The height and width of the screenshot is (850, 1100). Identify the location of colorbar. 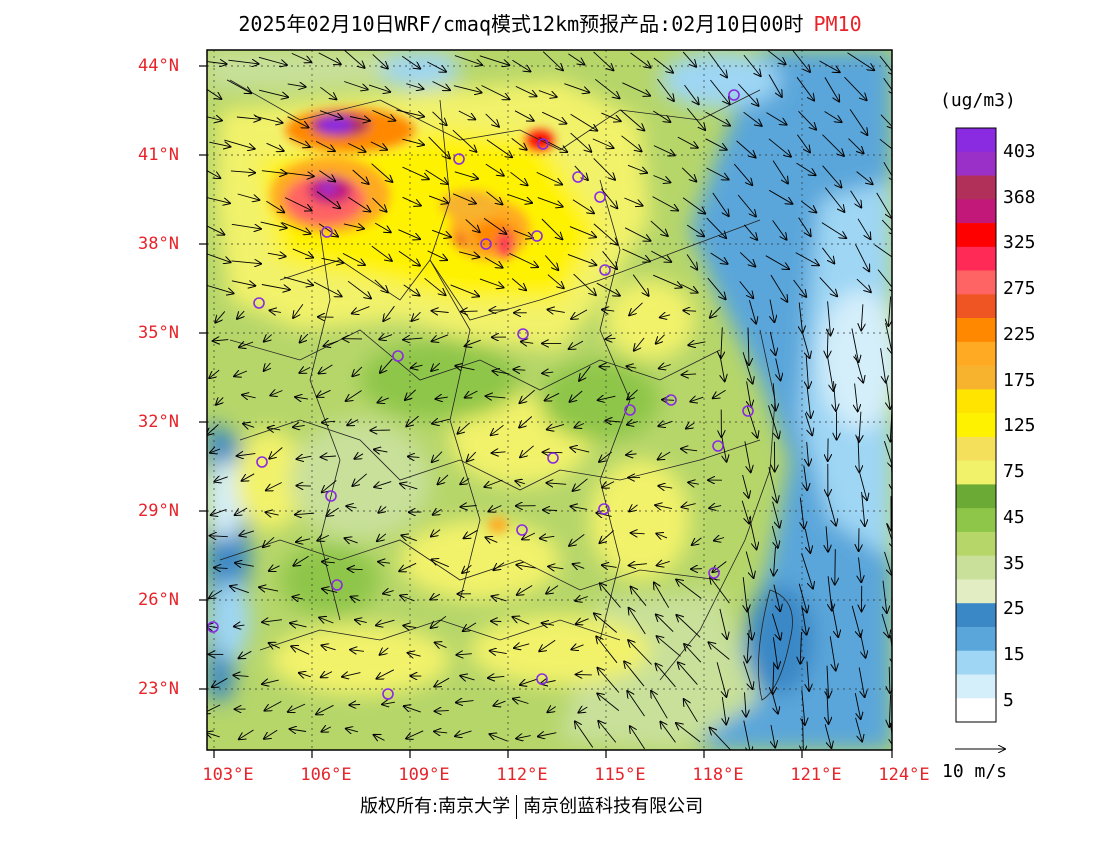
(976, 425).